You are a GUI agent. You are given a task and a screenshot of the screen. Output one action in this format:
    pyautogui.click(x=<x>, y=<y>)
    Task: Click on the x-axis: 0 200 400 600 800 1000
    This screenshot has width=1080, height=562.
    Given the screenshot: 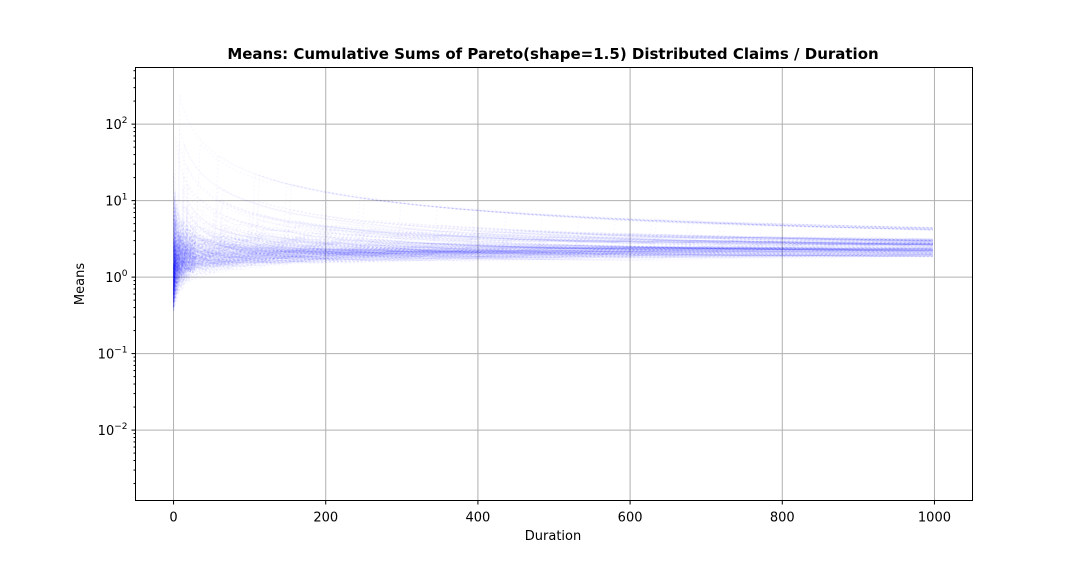 What is the action you would take?
    pyautogui.click(x=560, y=513)
    